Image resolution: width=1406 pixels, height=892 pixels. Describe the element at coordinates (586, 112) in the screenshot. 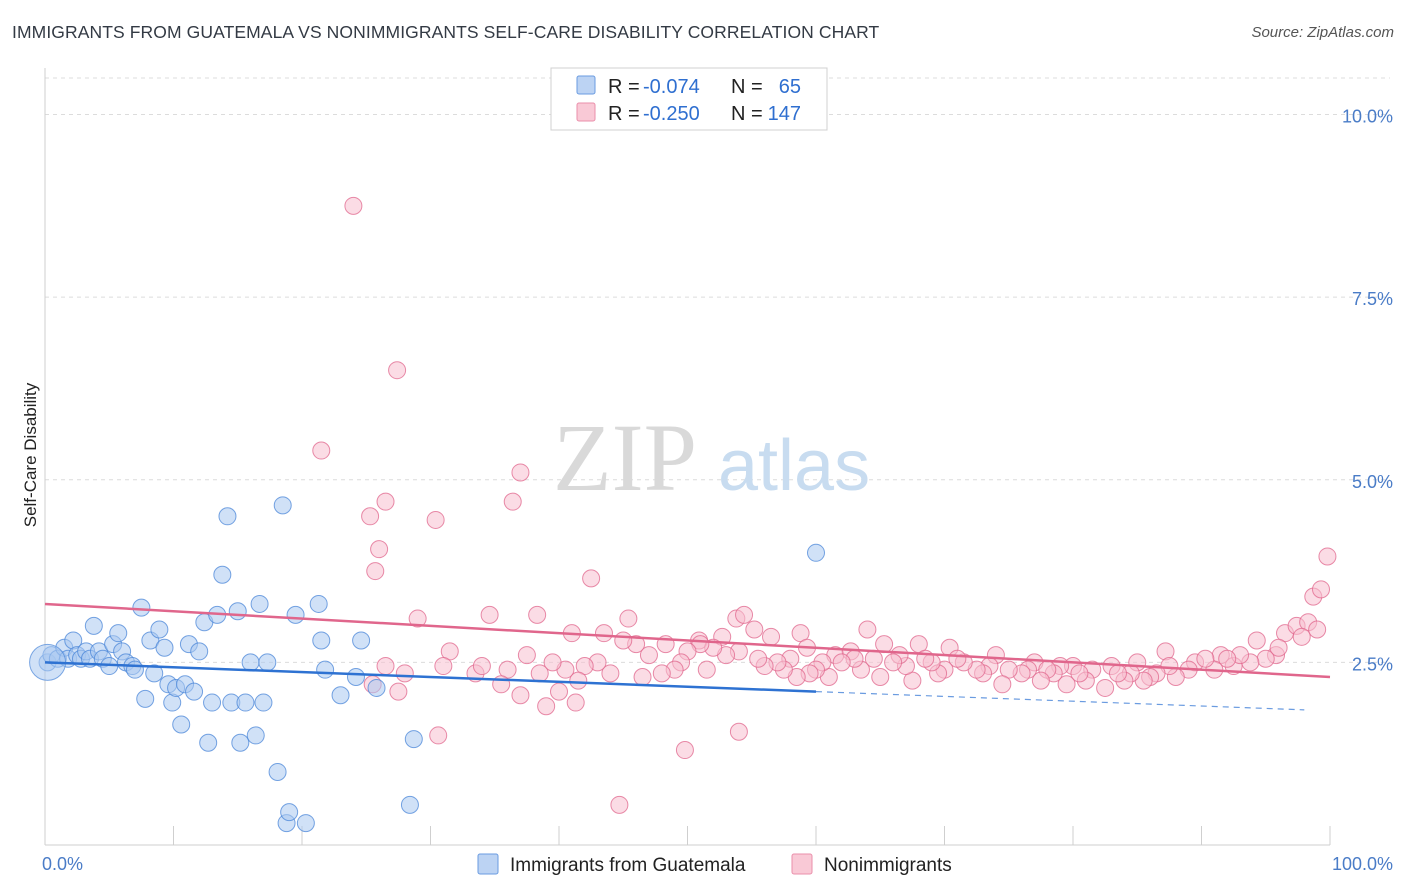

I see `legend-swatch-nonimmigrants` at that location.